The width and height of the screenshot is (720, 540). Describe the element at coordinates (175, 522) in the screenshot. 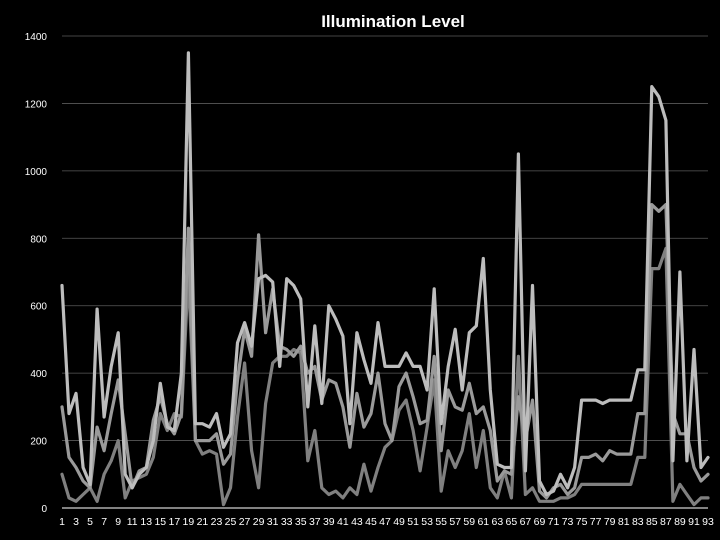

I see `x-tick-label: 17` at that location.